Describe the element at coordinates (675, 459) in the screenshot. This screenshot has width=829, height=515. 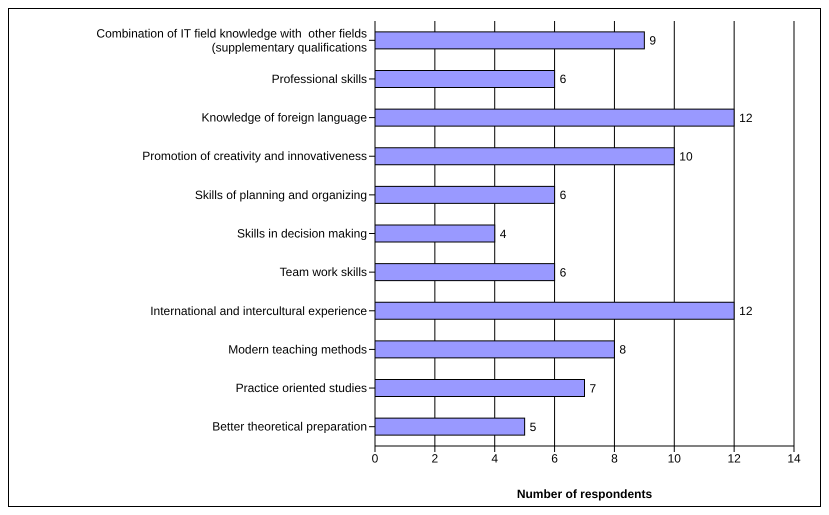
I see `x-tick-label: 10` at that location.